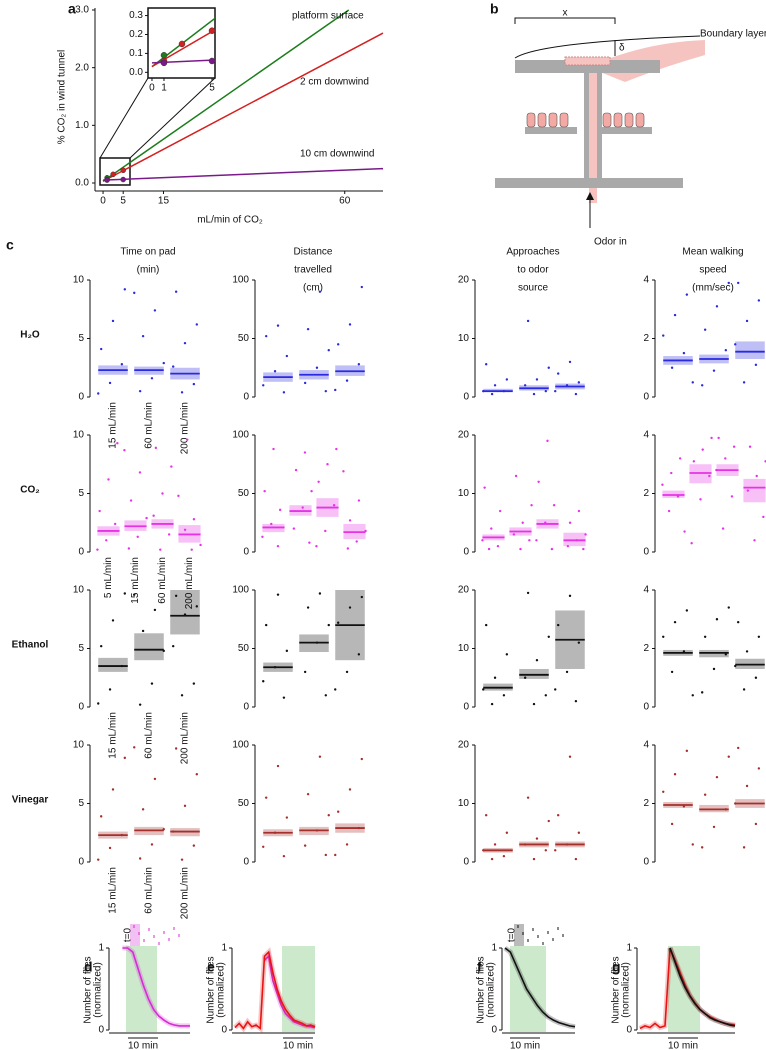  What do you see at coordinates (551, 130) in the screenshot?
I see `shelf` at bounding box center [551, 130].